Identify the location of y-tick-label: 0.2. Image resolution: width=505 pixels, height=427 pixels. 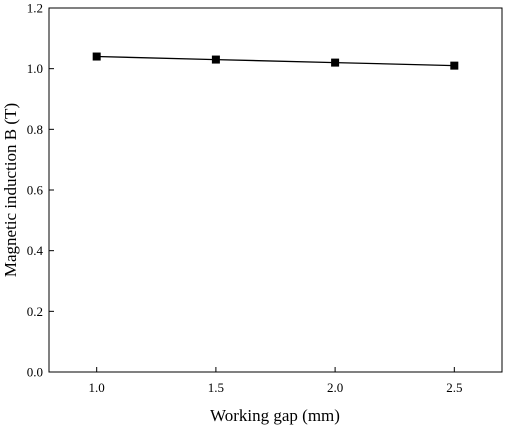
(35, 311).